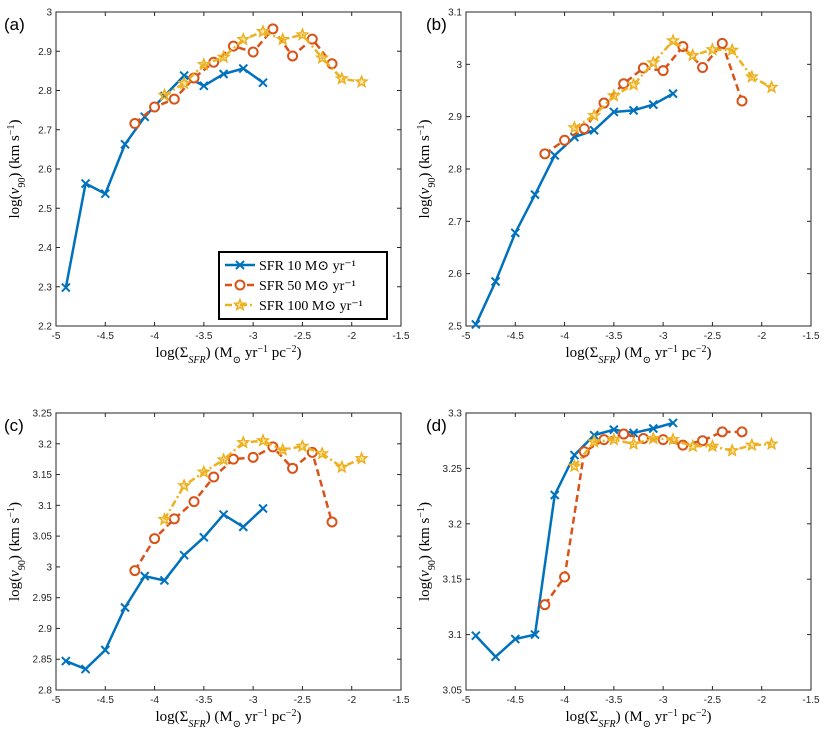 The width and height of the screenshot is (831, 731). What do you see at coordinates (45, 248) in the screenshot?
I see `y-tick-label: 2.4` at bounding box center [45, 248].